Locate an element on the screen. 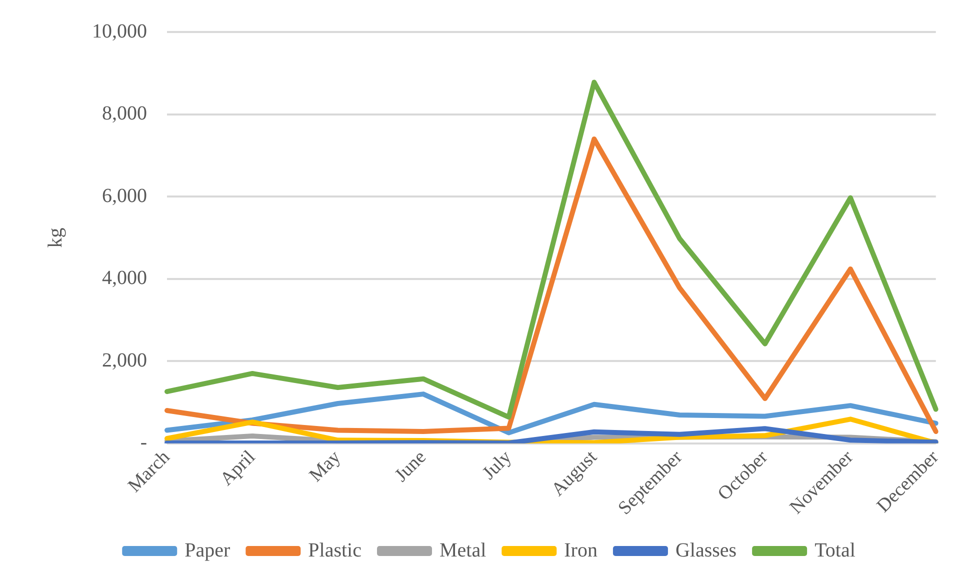 This screenshot has width=955, height=581. y-axis-title: kg is located at coordinates (55, 238).